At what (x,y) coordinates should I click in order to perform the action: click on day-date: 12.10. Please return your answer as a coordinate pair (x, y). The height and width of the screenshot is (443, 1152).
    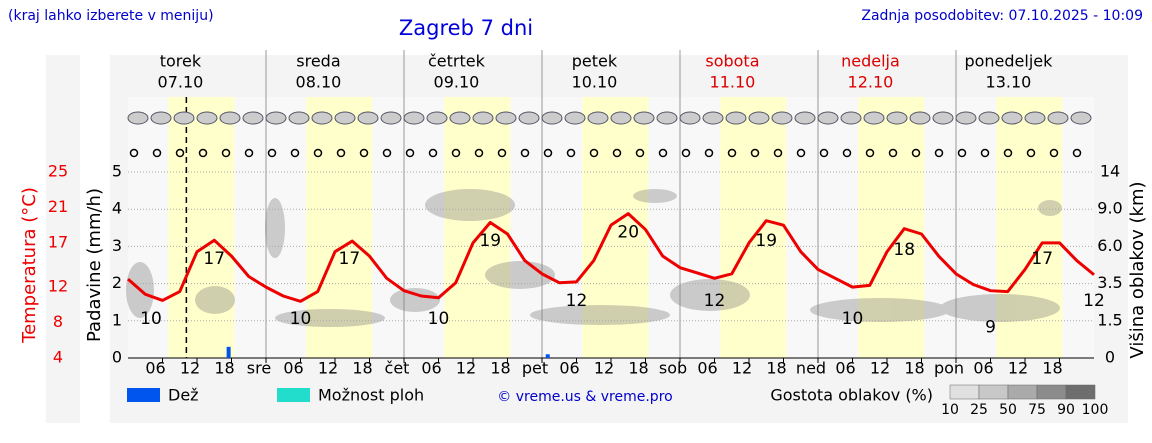
    Looking at the image, I should click on (871, 82).